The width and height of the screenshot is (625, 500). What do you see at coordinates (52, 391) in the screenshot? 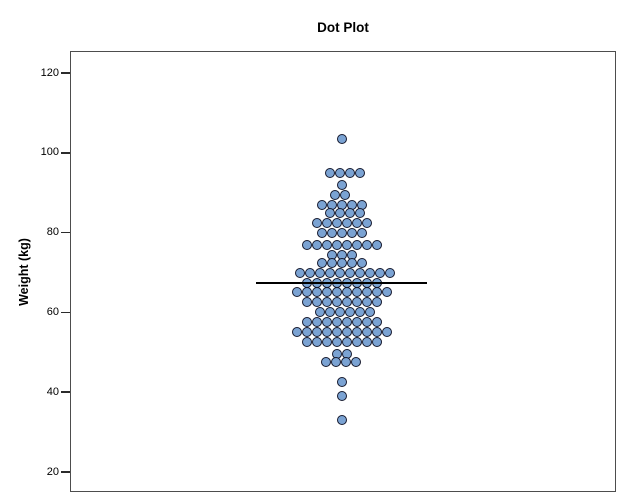
I see `y-tick-label: 40` at bounding box center [52, 391].